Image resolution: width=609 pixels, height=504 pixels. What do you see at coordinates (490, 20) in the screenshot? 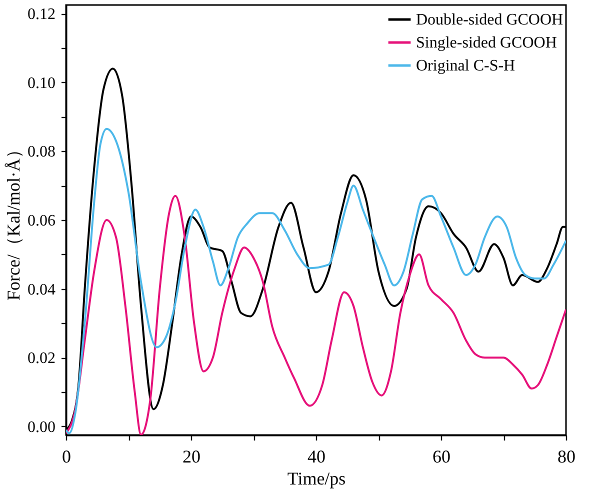
I see `legend-label: Double-sided GCOOH` at bounding box center [490, 20].